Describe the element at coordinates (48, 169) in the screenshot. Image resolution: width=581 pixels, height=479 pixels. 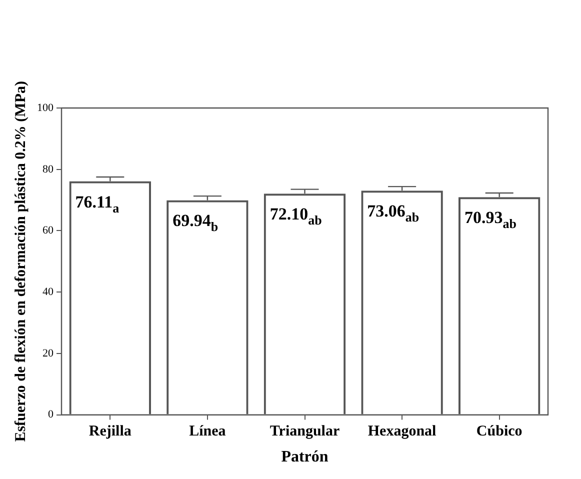
I see `y-tick-label: 80` at that location.